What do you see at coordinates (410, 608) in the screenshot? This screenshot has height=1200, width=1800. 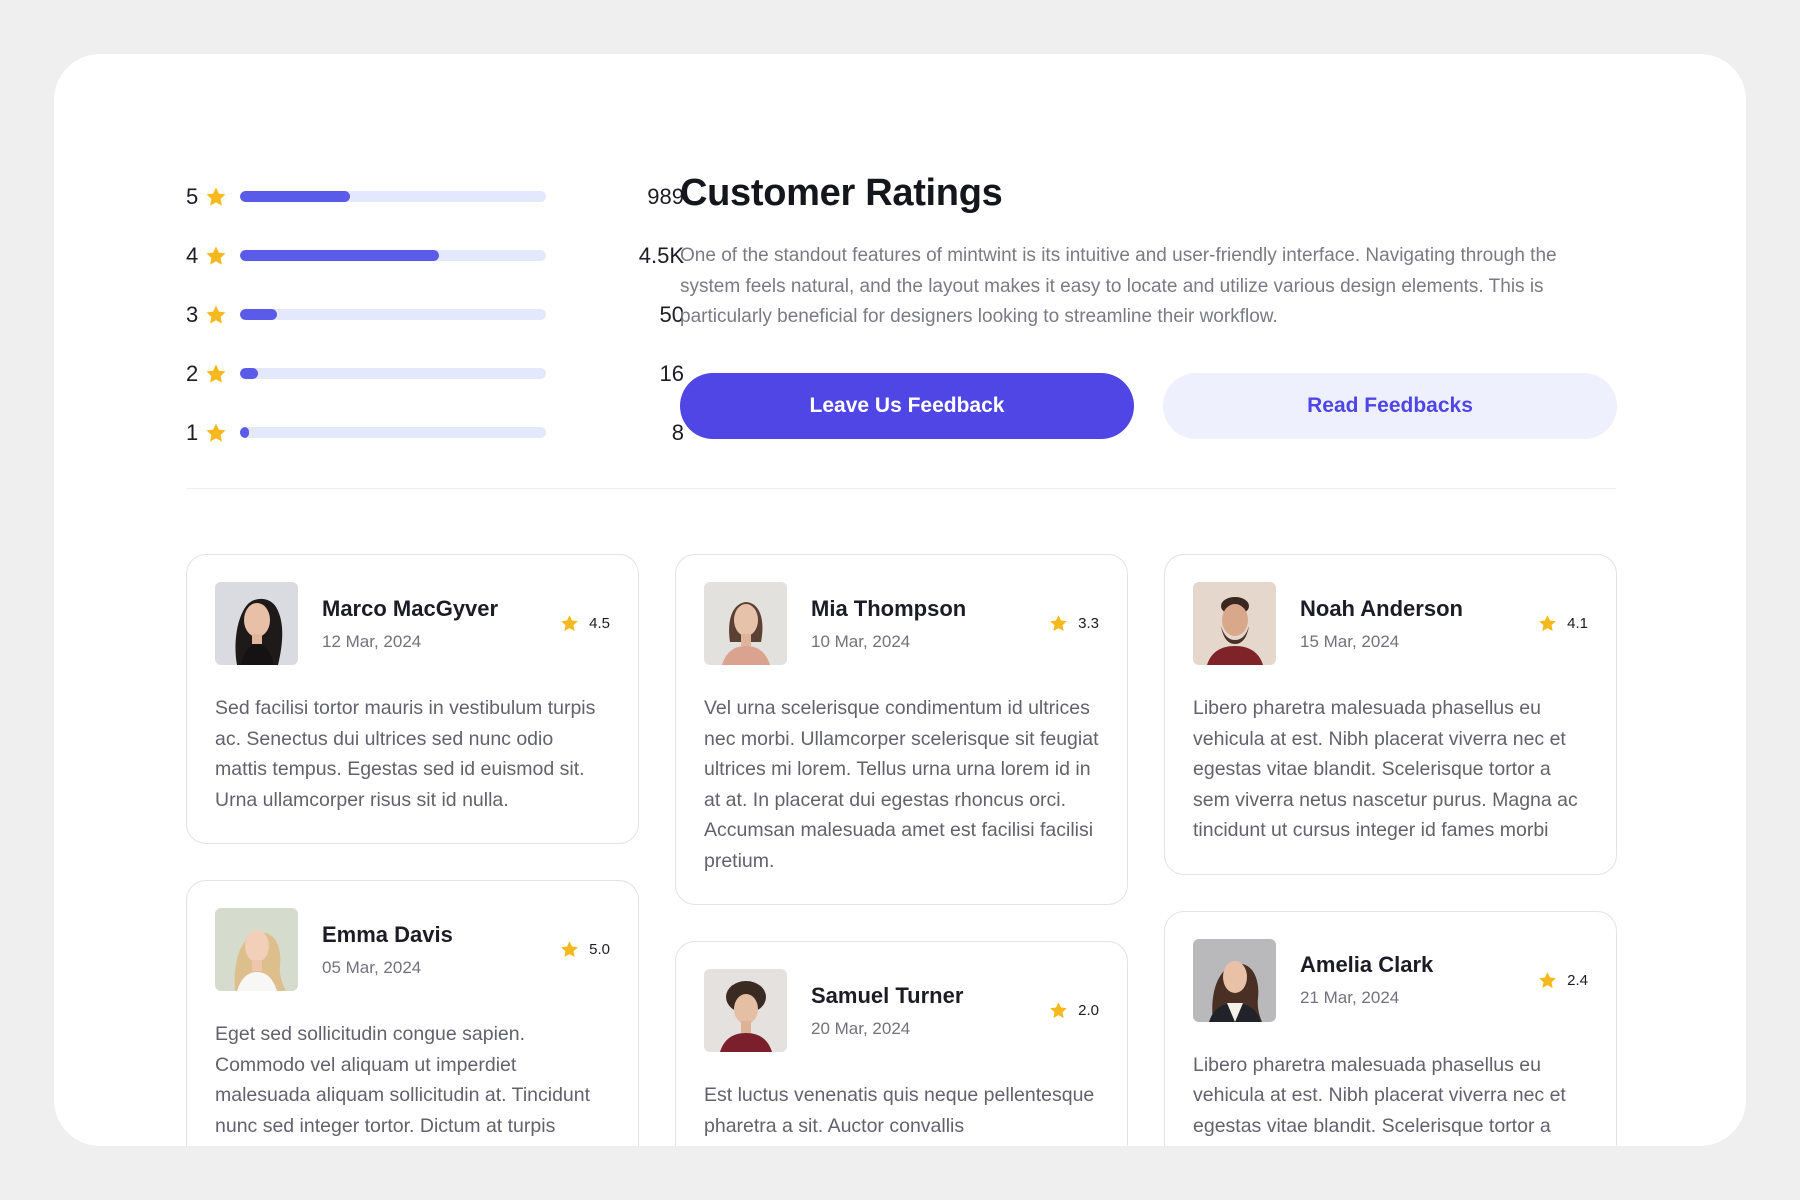 I see `reviewer-name: Marco MacGyver` at bounding box center [410, 608].